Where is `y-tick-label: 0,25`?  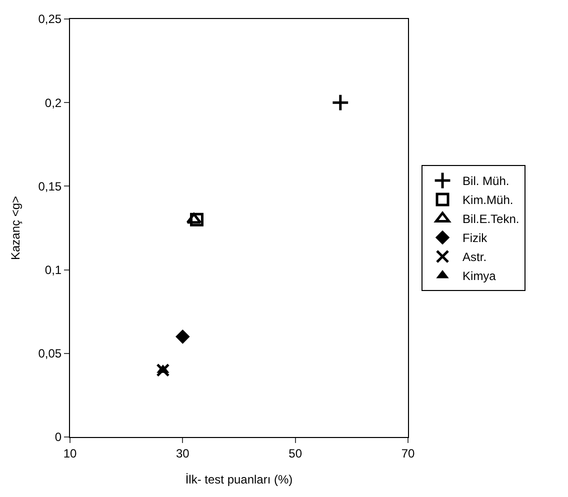 y-tick-label: 0,25 is located at coordinates (50, 19).